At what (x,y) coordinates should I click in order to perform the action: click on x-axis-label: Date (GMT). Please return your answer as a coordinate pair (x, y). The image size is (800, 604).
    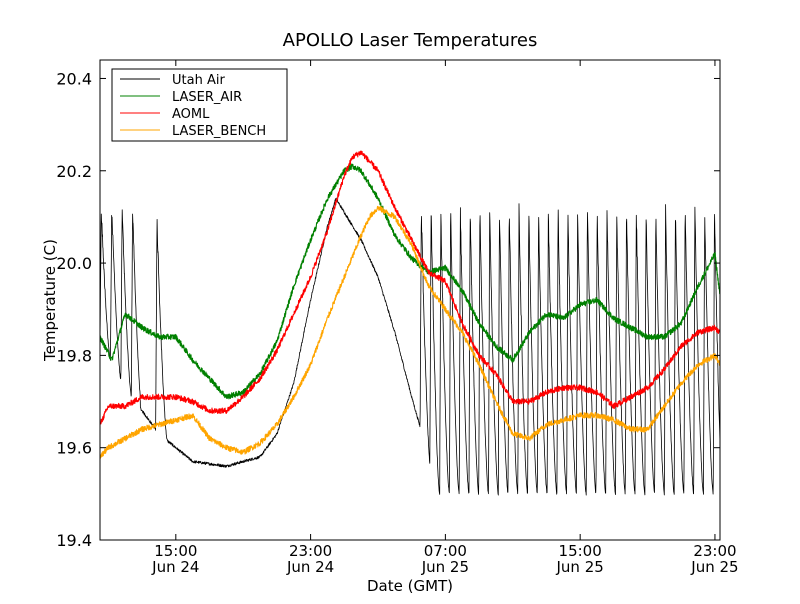
    Looking at the image, I should click on (410, 586).